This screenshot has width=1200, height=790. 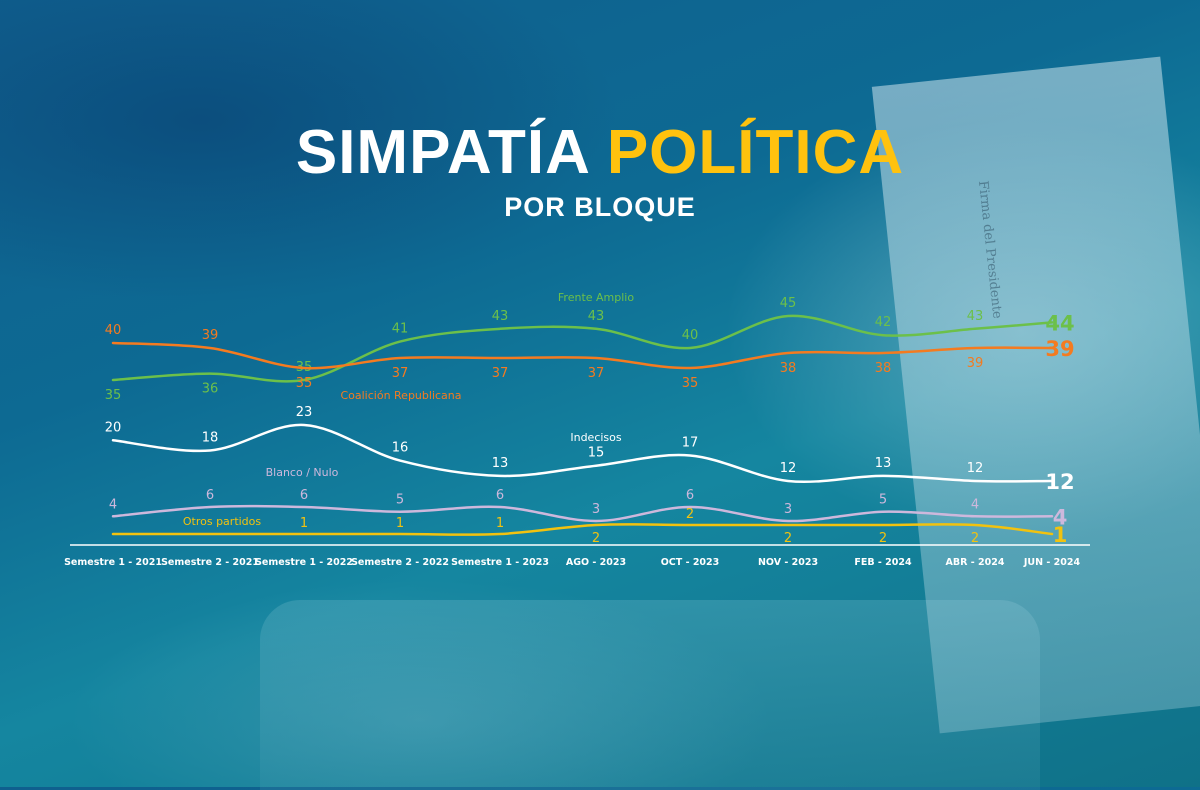 I want to click on chart-title: SIMPATÍA POLÍTICA, so click(x=600, y=153).